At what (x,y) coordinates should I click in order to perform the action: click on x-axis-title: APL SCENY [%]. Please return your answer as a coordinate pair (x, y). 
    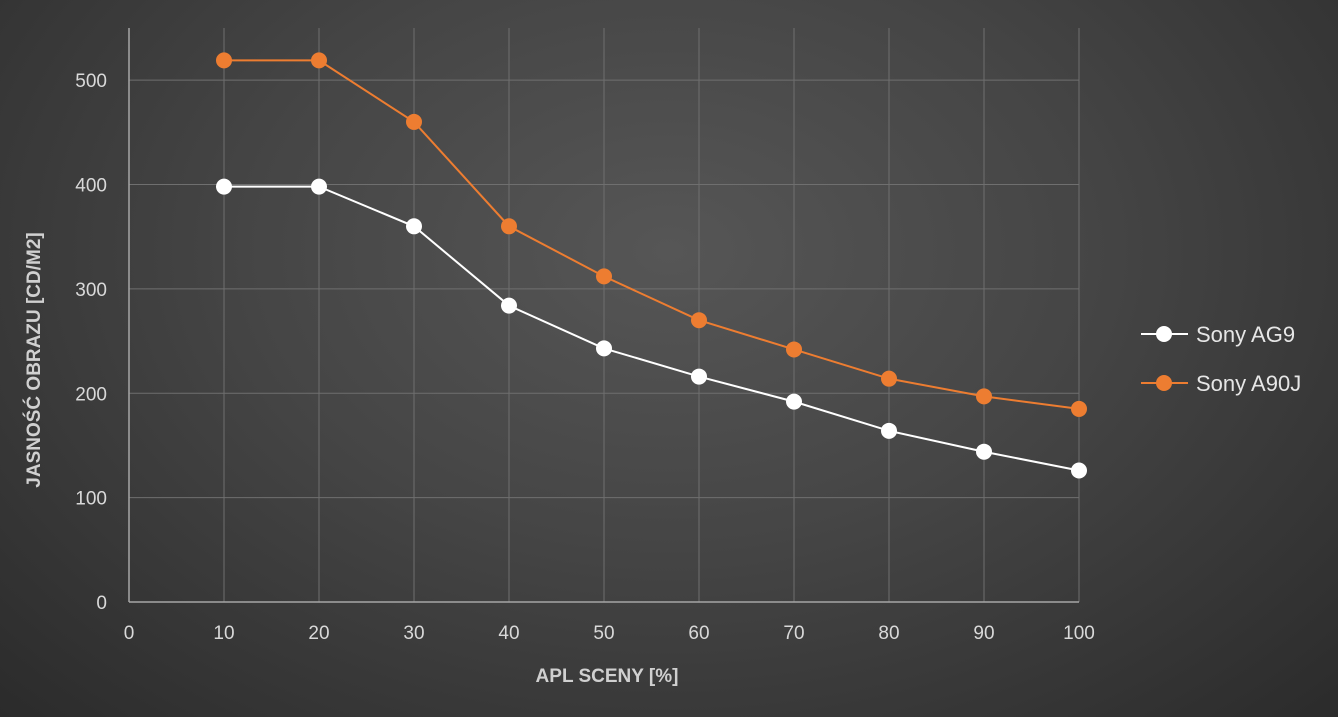
    Looking at the image, I should click on (607, 676).